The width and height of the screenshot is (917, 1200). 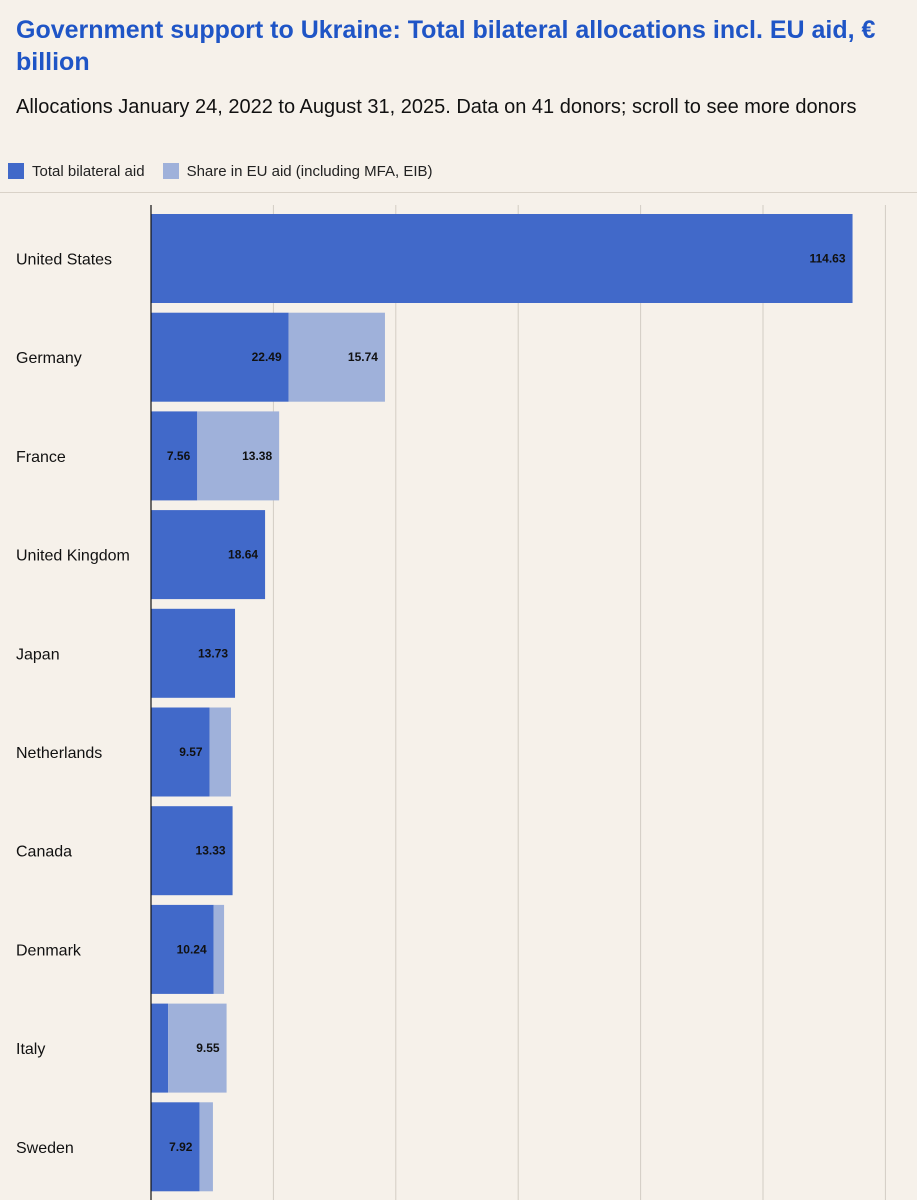 I want to click on bar-denmark-bilateral, so click(x=182, y=949).